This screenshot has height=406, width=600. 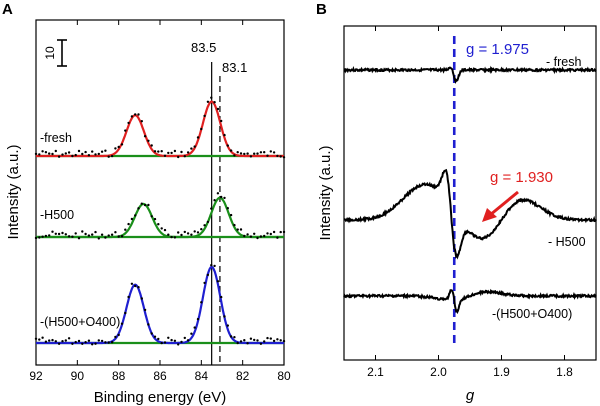 I want to click on panel-a-x-axis-label: Binding energy (eV), so click(x=160, y=397).